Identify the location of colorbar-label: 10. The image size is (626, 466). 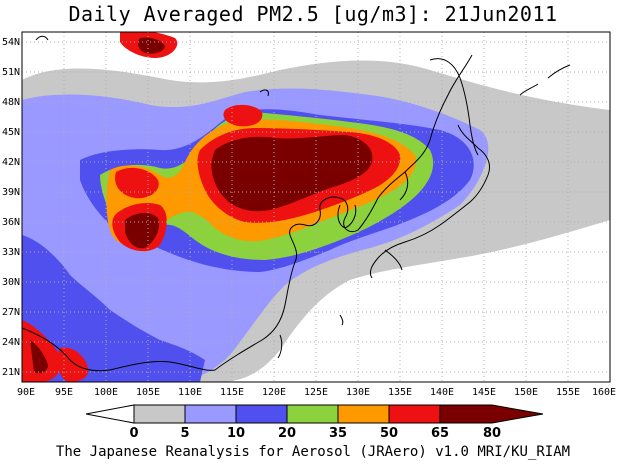
(236, 433).